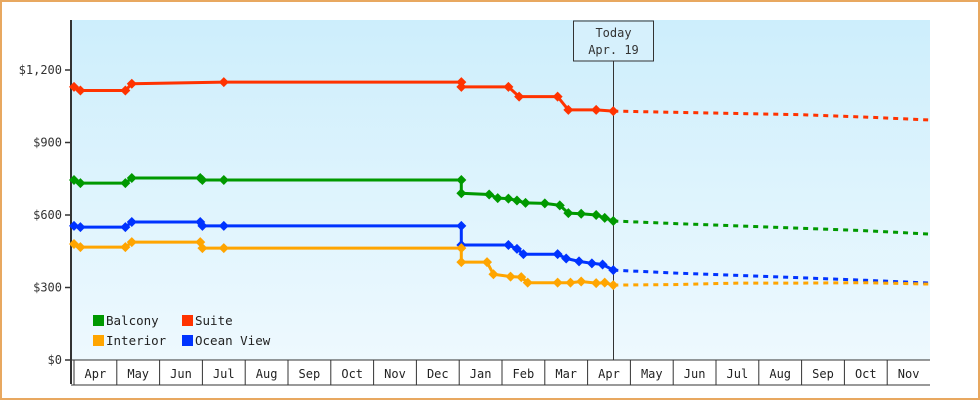 This screenshot has height=403, width=980. I want to click on series-ocean-view, so click(500, 251).